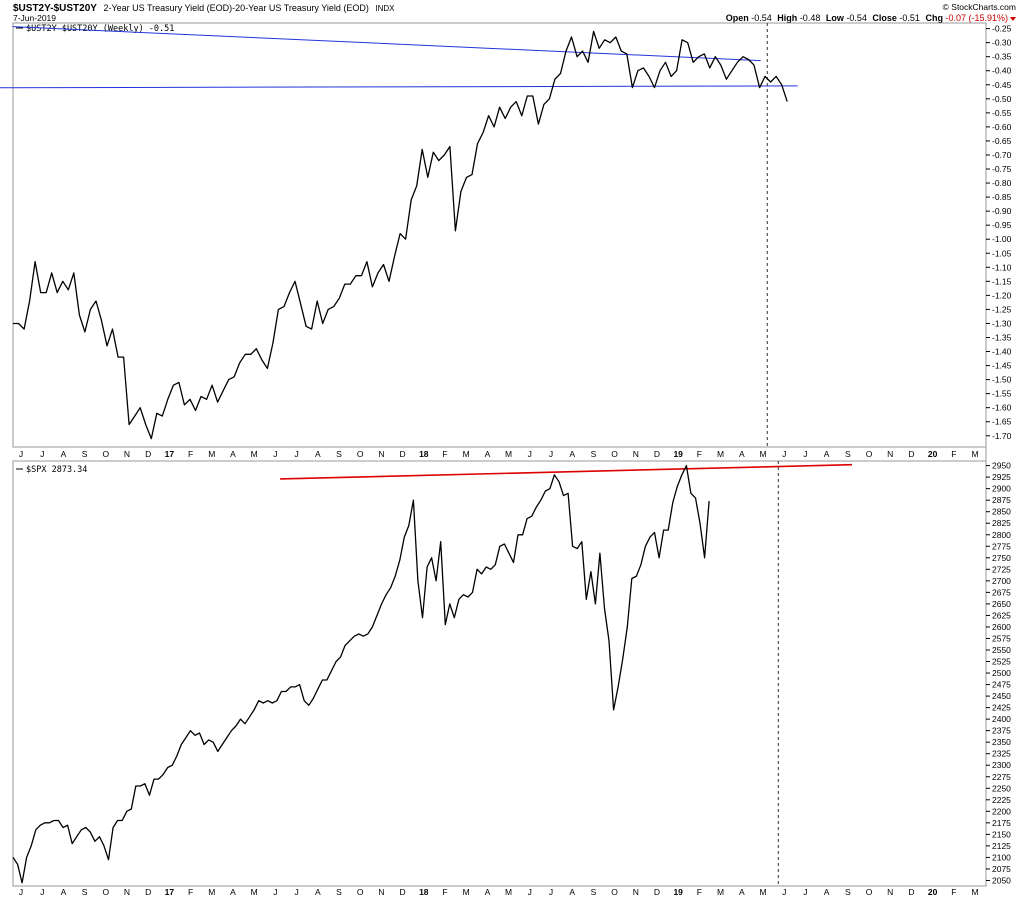  Describe the element at coordinates (933, 454) in the screenshot. I see `x-tick-label: 20` at that location.